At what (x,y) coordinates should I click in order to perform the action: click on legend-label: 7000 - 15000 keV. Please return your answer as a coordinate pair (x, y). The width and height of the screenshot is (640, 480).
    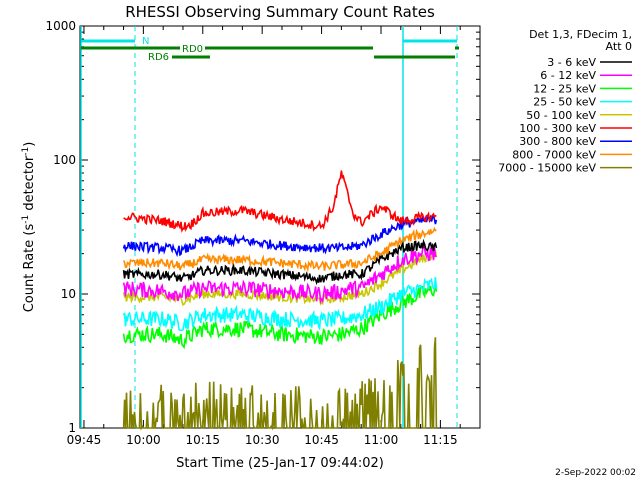
    Looking at the image, I should click on (547, 168).